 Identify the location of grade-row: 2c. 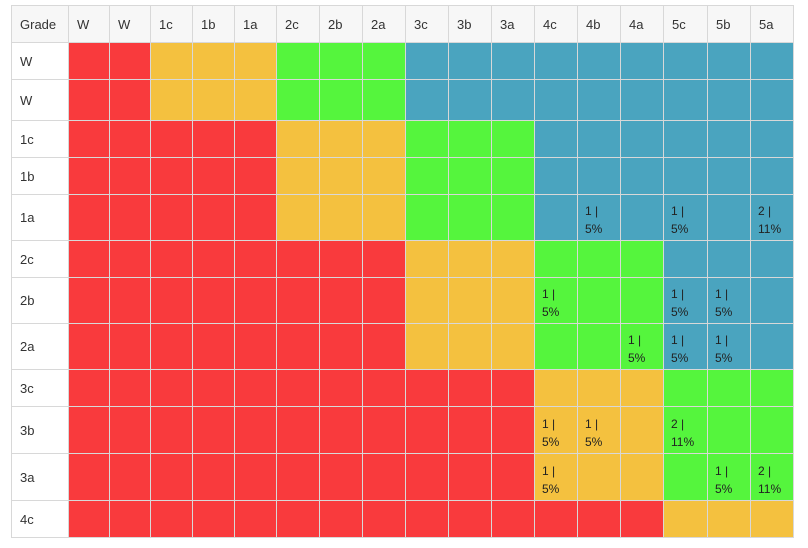
(402, 259).